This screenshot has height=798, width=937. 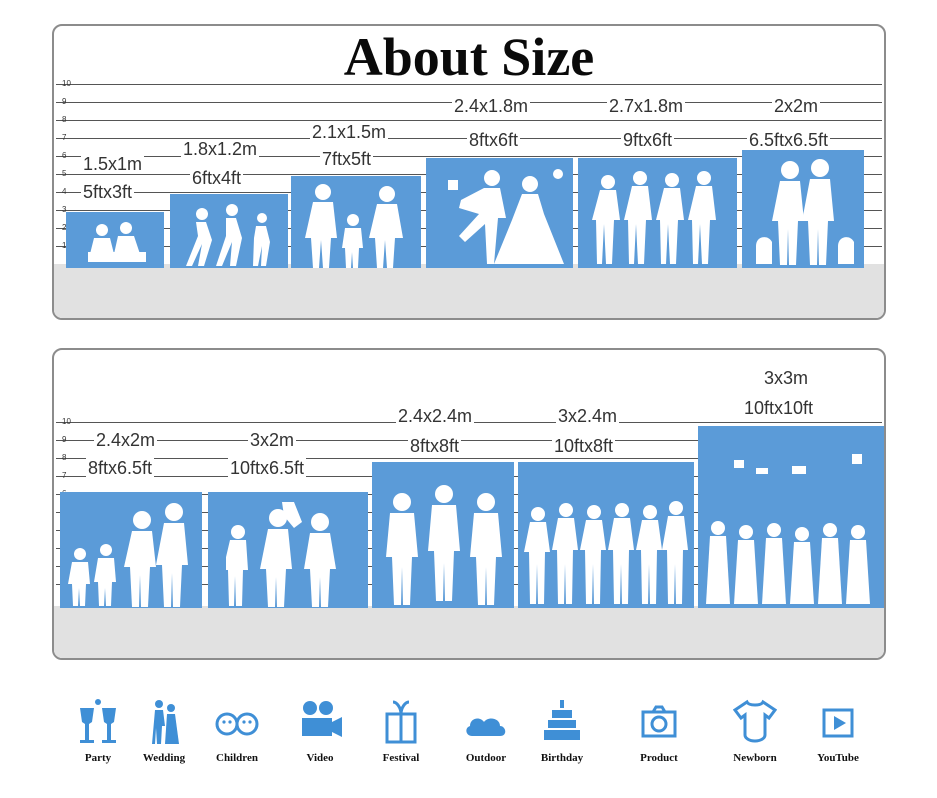 What do you see at coordinates (108, 192) in the screenshot?
I see `size-label-imperial: 5ftx3ft` at bounding box center [108, 192].